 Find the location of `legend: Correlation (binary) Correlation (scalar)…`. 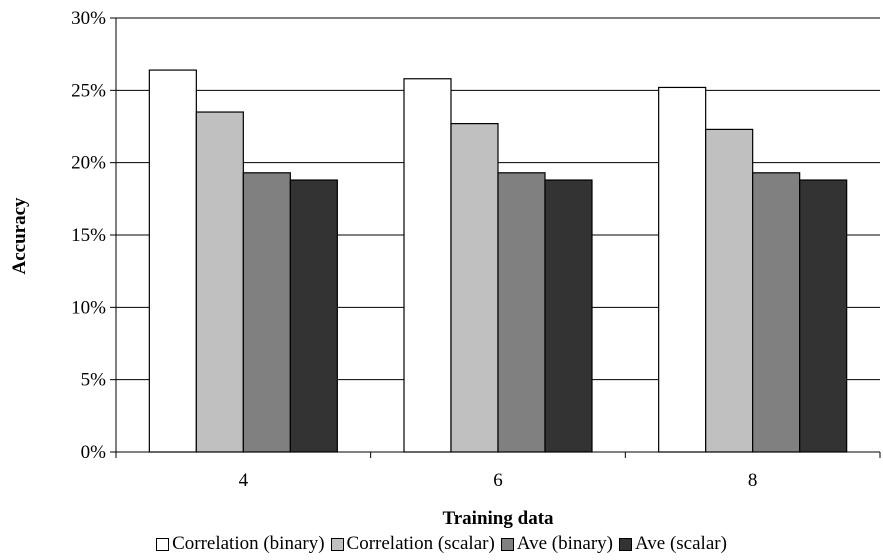

legend: Correlation (binary) Correlation (scalar)… is located at coordinates (441, 544).